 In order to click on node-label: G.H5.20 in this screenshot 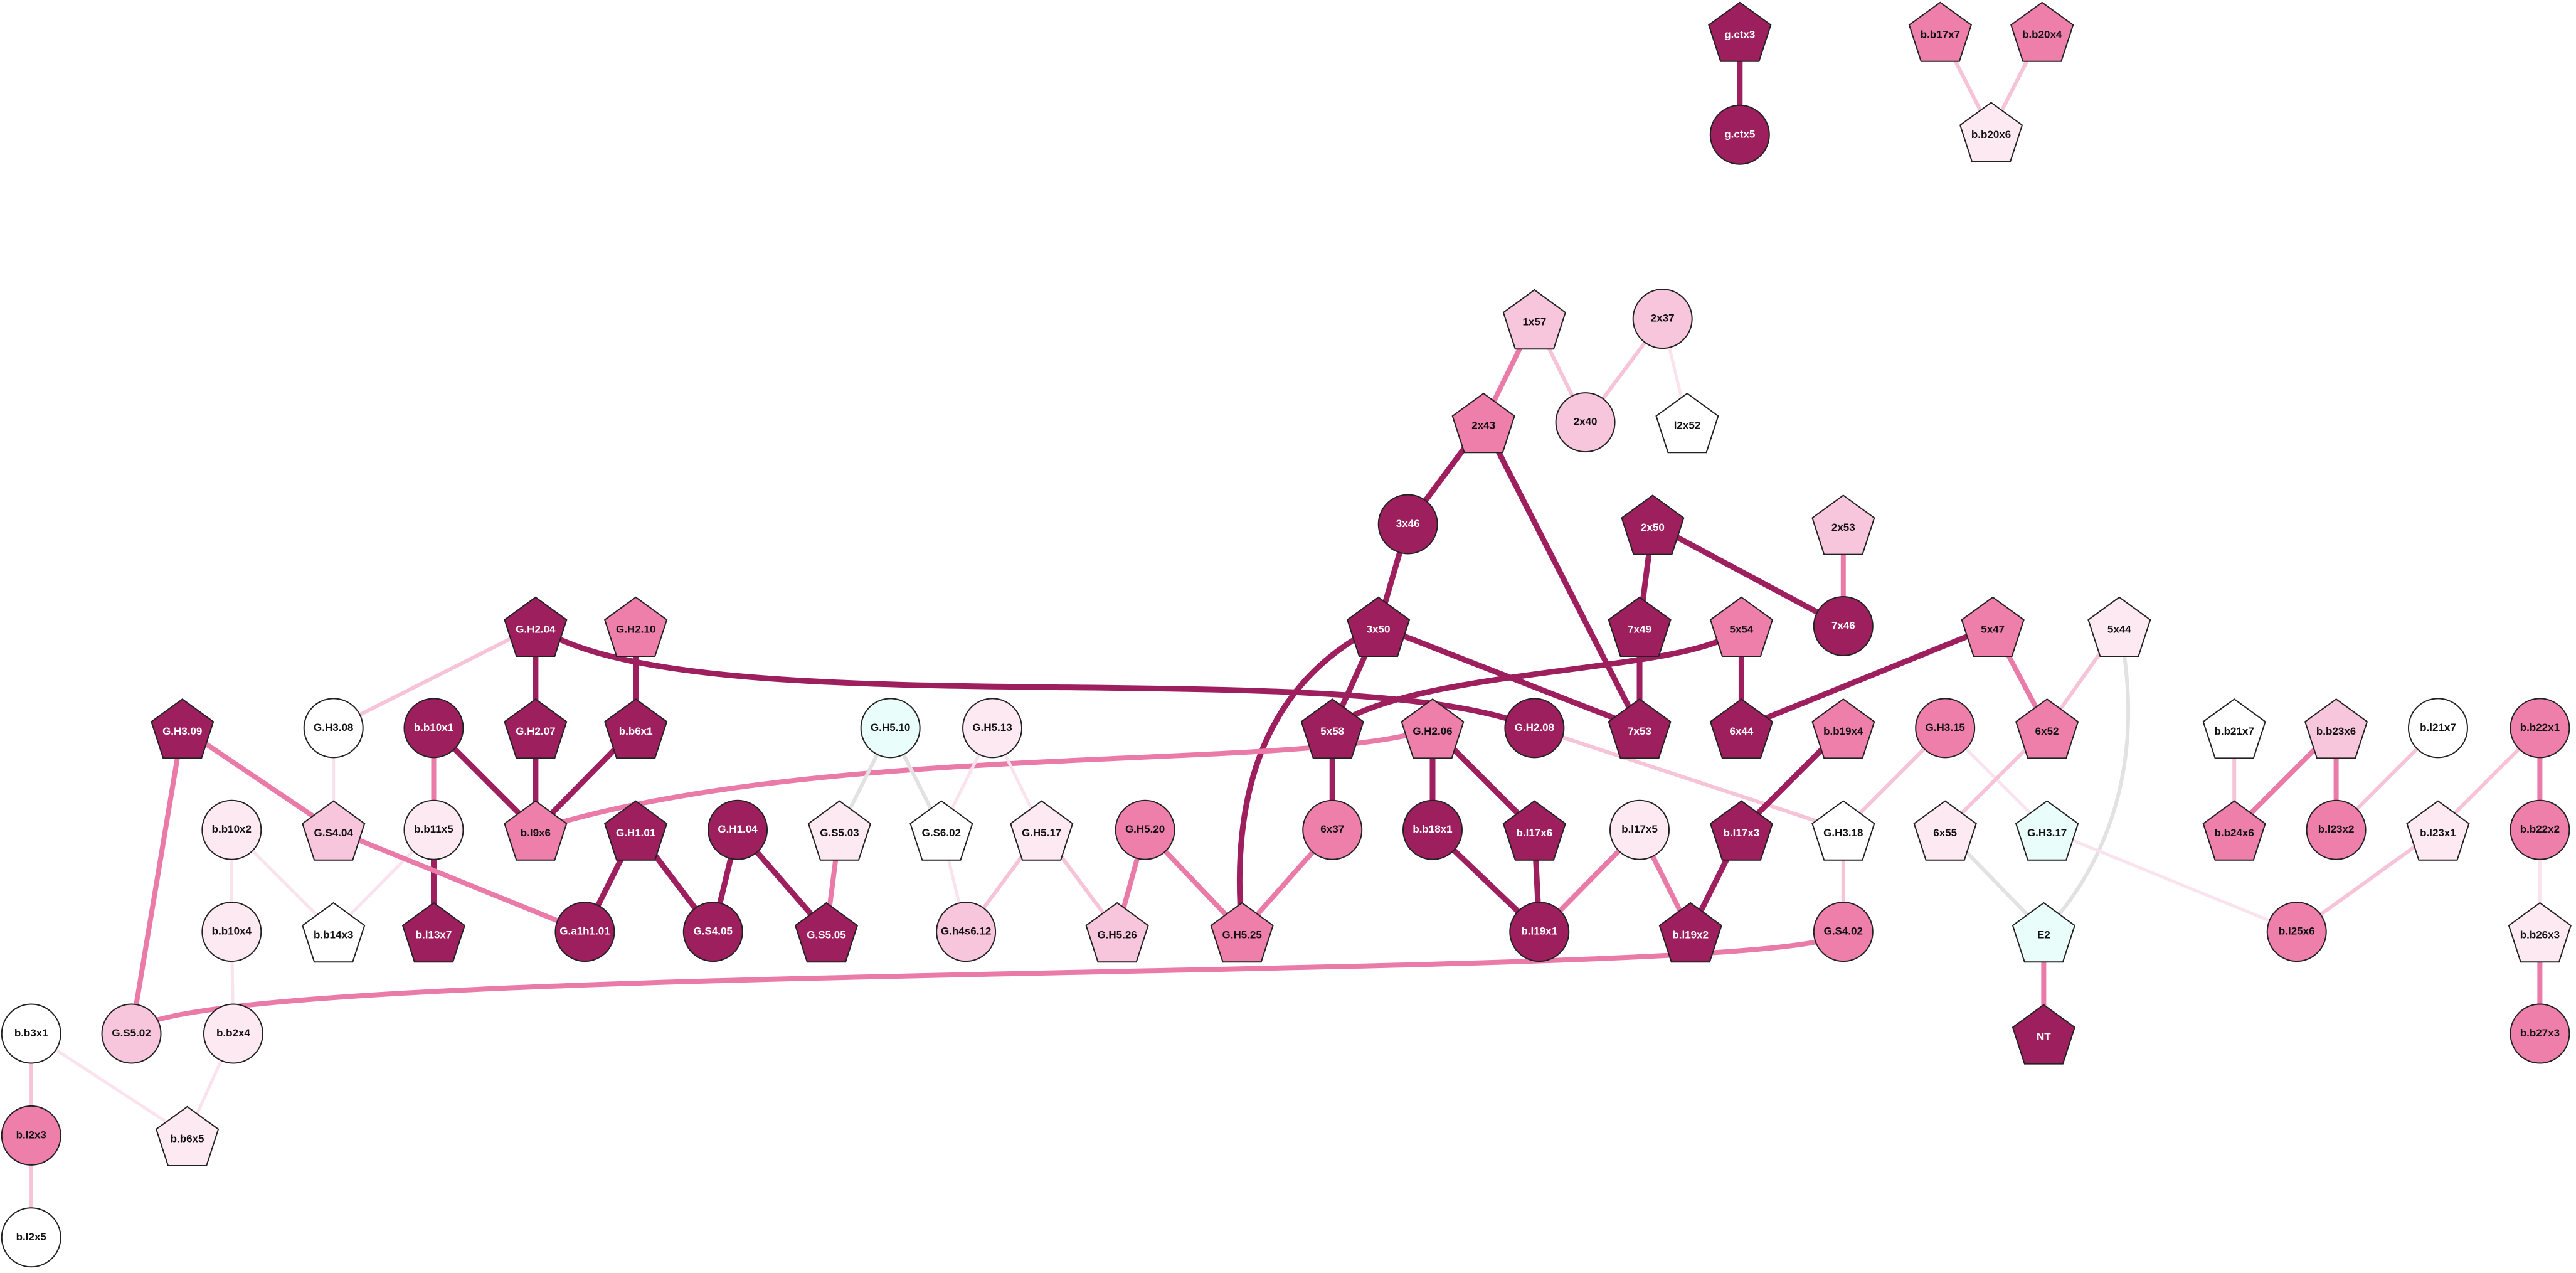, I will do `click(1145, 829)`.